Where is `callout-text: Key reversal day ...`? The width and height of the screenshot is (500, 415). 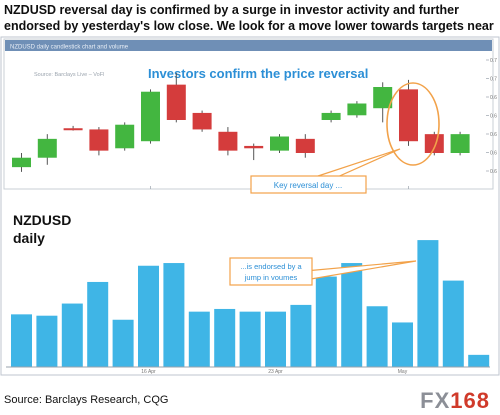 callout-text: Key reversal day ... is located at coordinates (308, 185).